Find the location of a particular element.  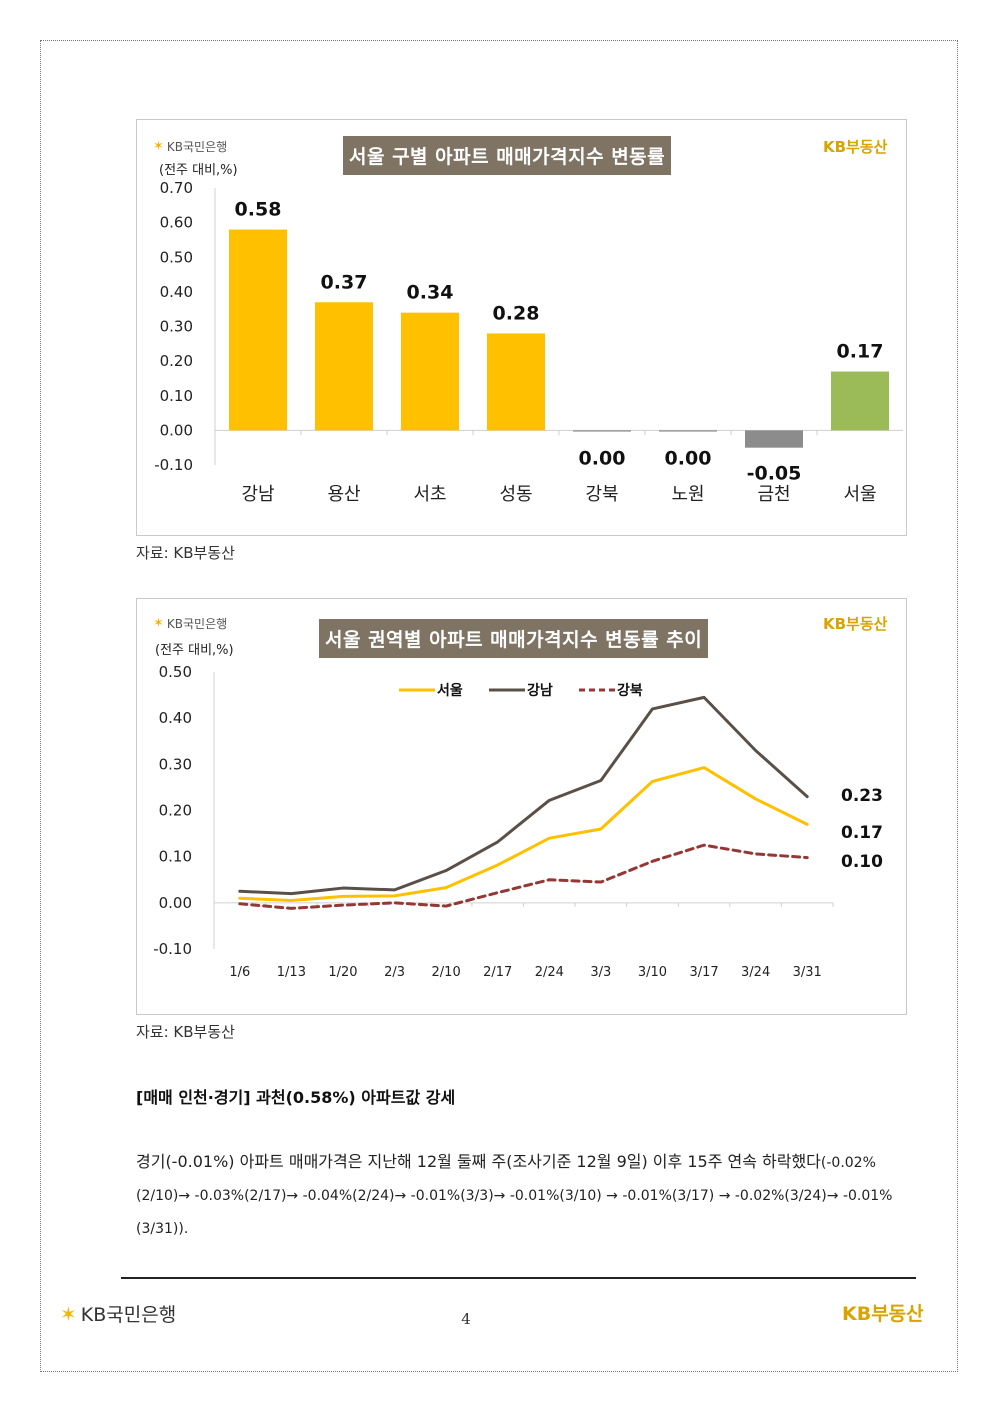

category-label: 서울 is located at coordinates (859, 494).